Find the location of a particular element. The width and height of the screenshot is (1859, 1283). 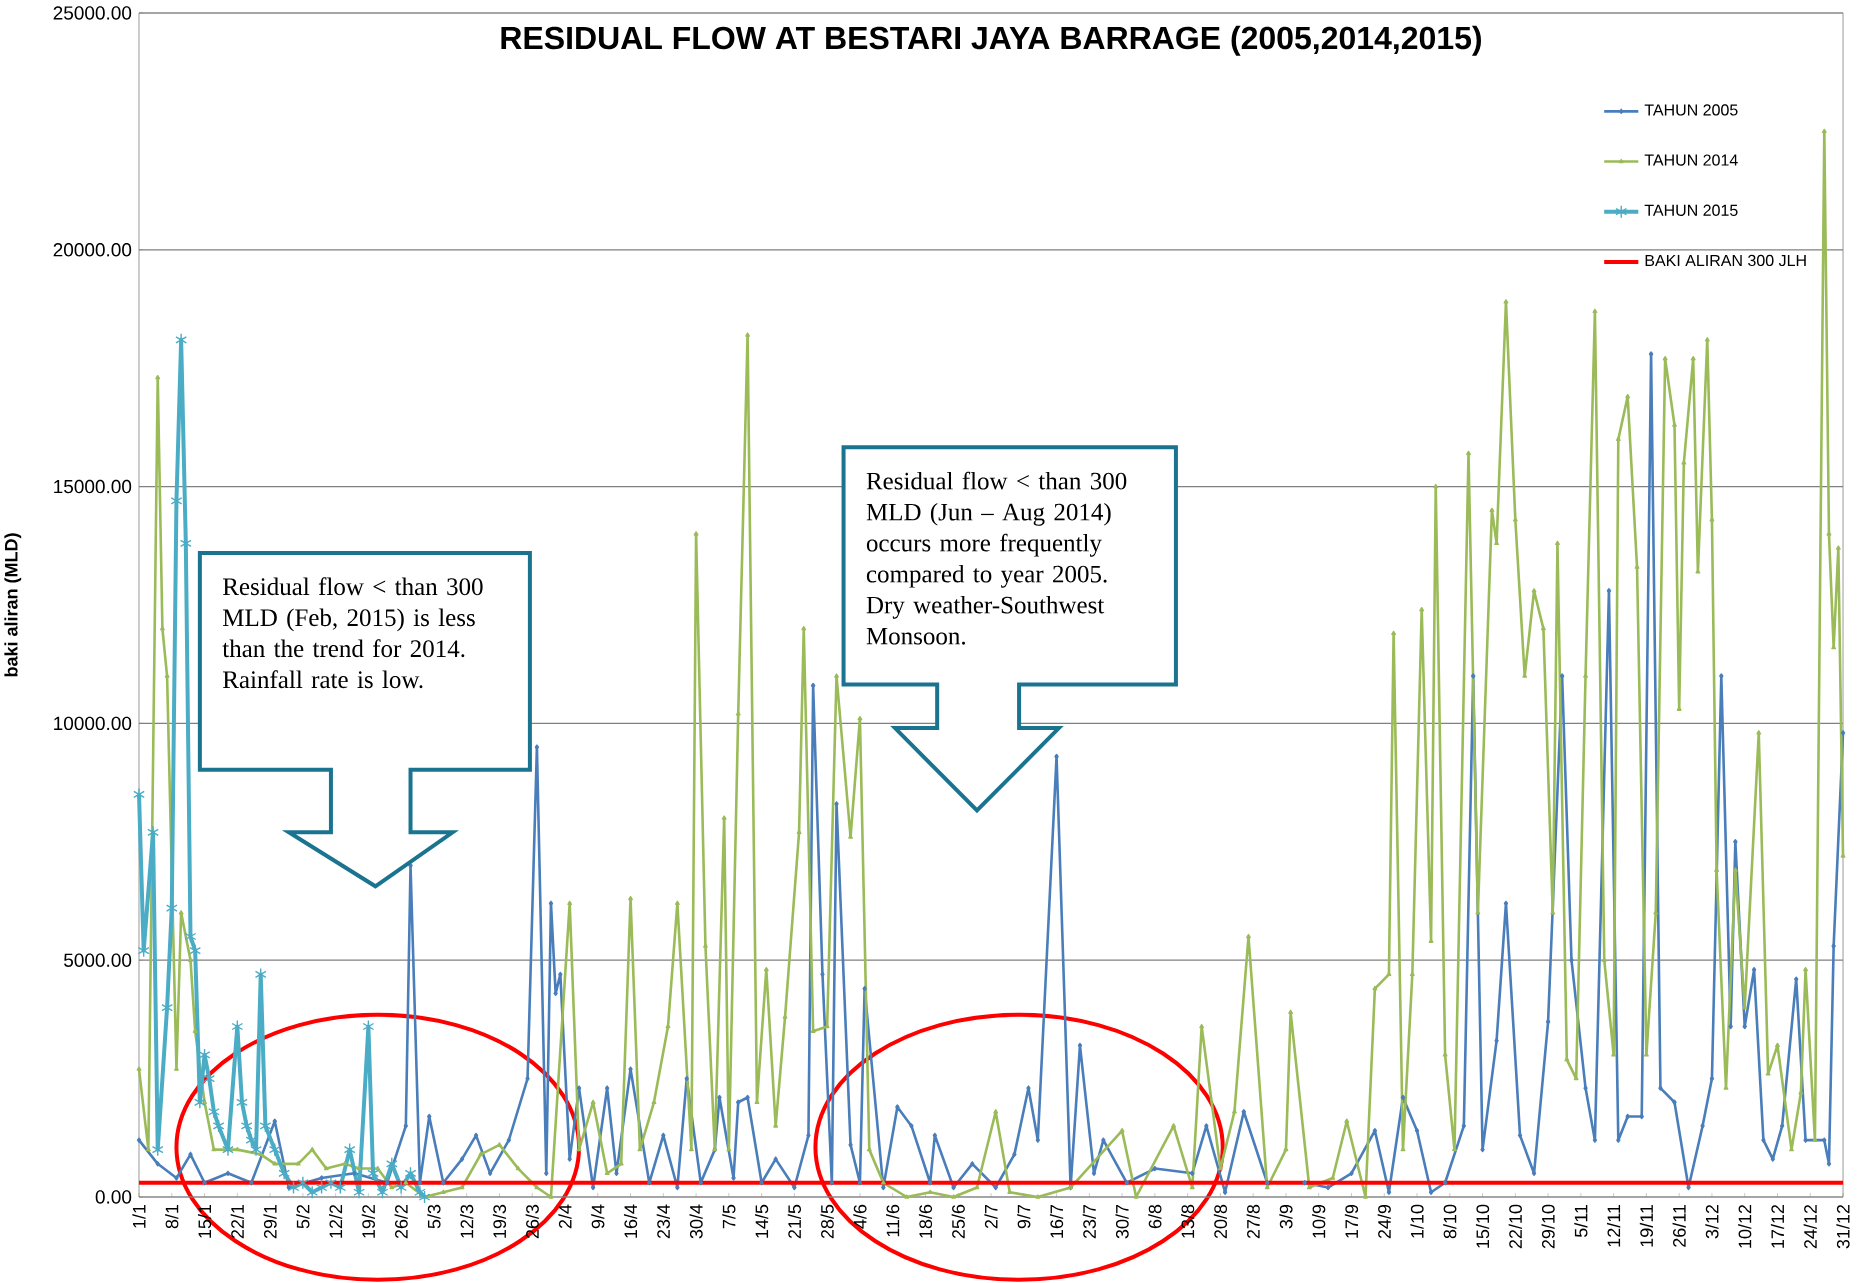

x-tick-label: 3/12 is located at coordinates (1712, 1221).